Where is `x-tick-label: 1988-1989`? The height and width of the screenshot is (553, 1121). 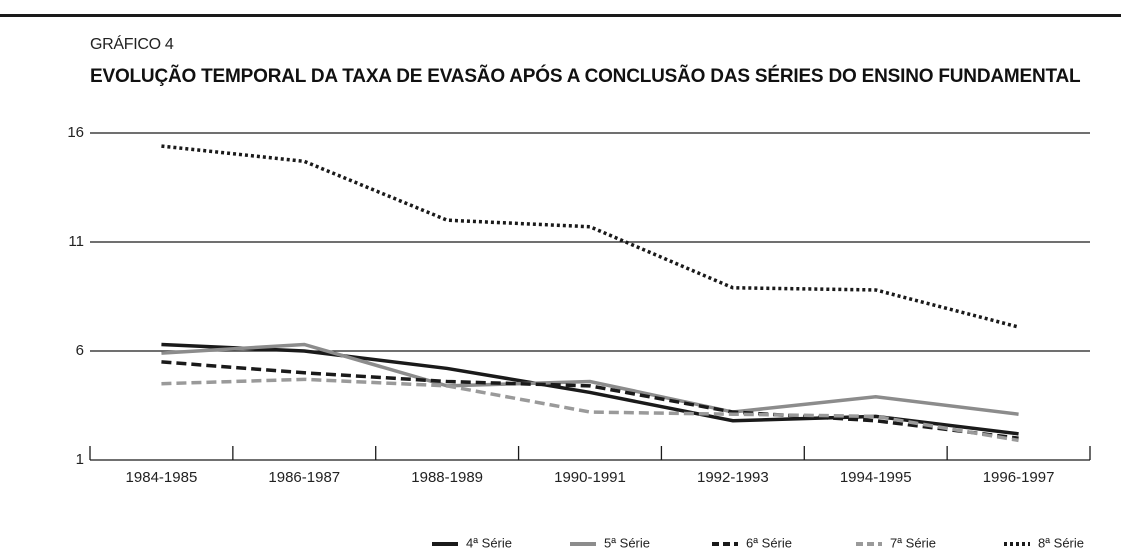
x-tick-label: 1988-1989 is located at coordinates (447, 477).